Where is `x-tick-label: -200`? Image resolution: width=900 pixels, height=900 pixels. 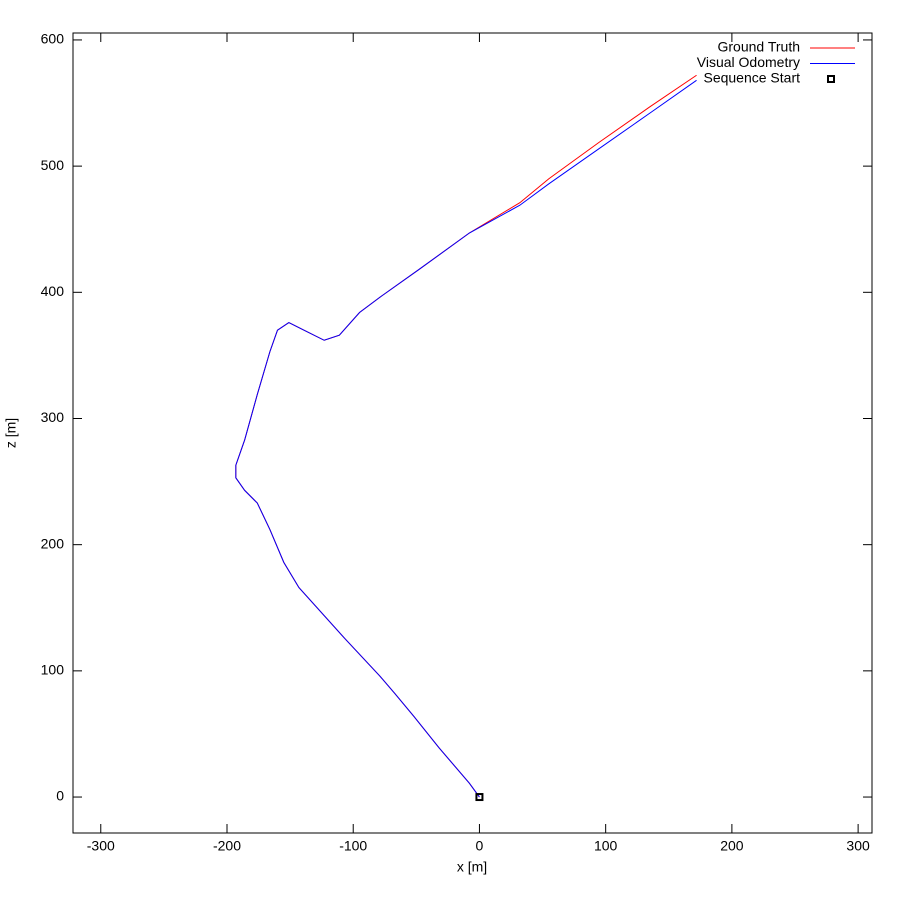
x-tick-label: -200 is located at coordinates (227, 846).